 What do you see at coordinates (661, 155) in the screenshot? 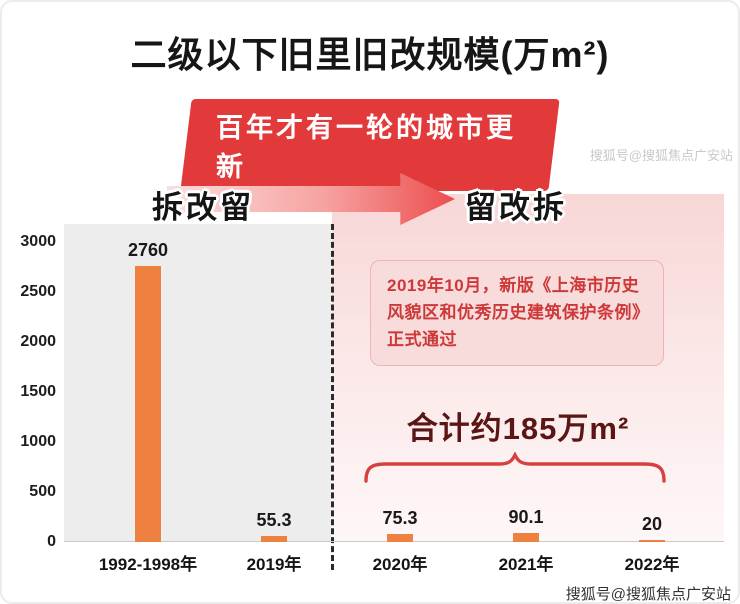
I see `watermark-top: 搜狐号@搜狐焦点广安站` at bounding box center [661, 155].